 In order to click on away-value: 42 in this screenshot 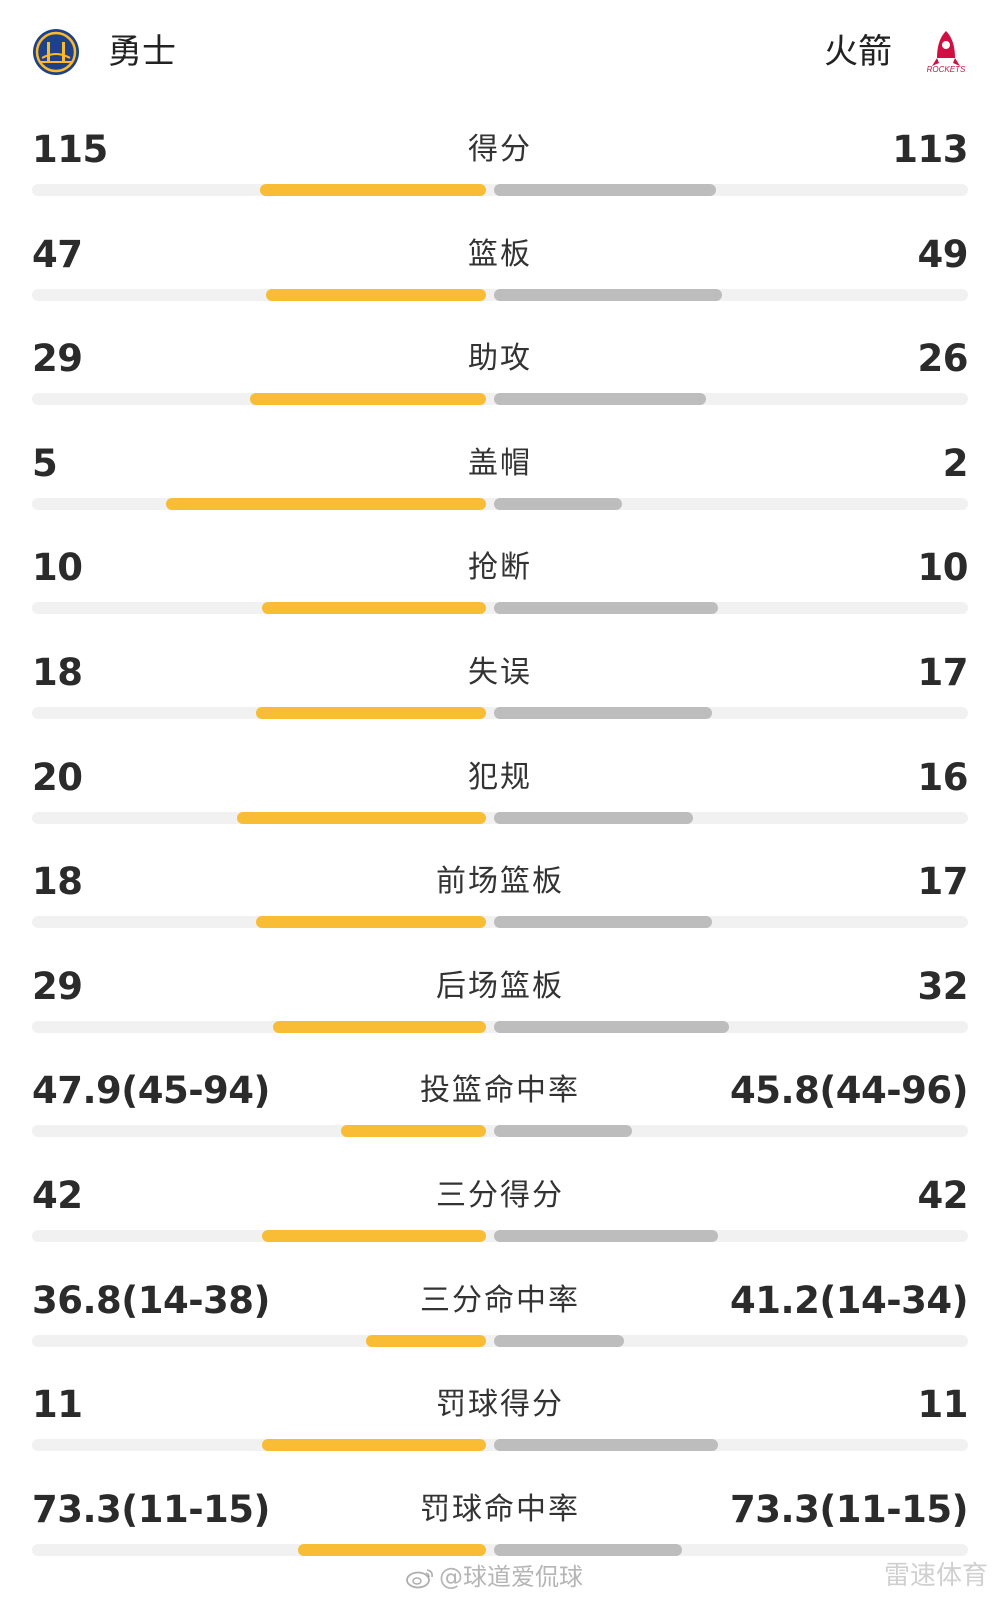, I will do `click(943, 1195)`.